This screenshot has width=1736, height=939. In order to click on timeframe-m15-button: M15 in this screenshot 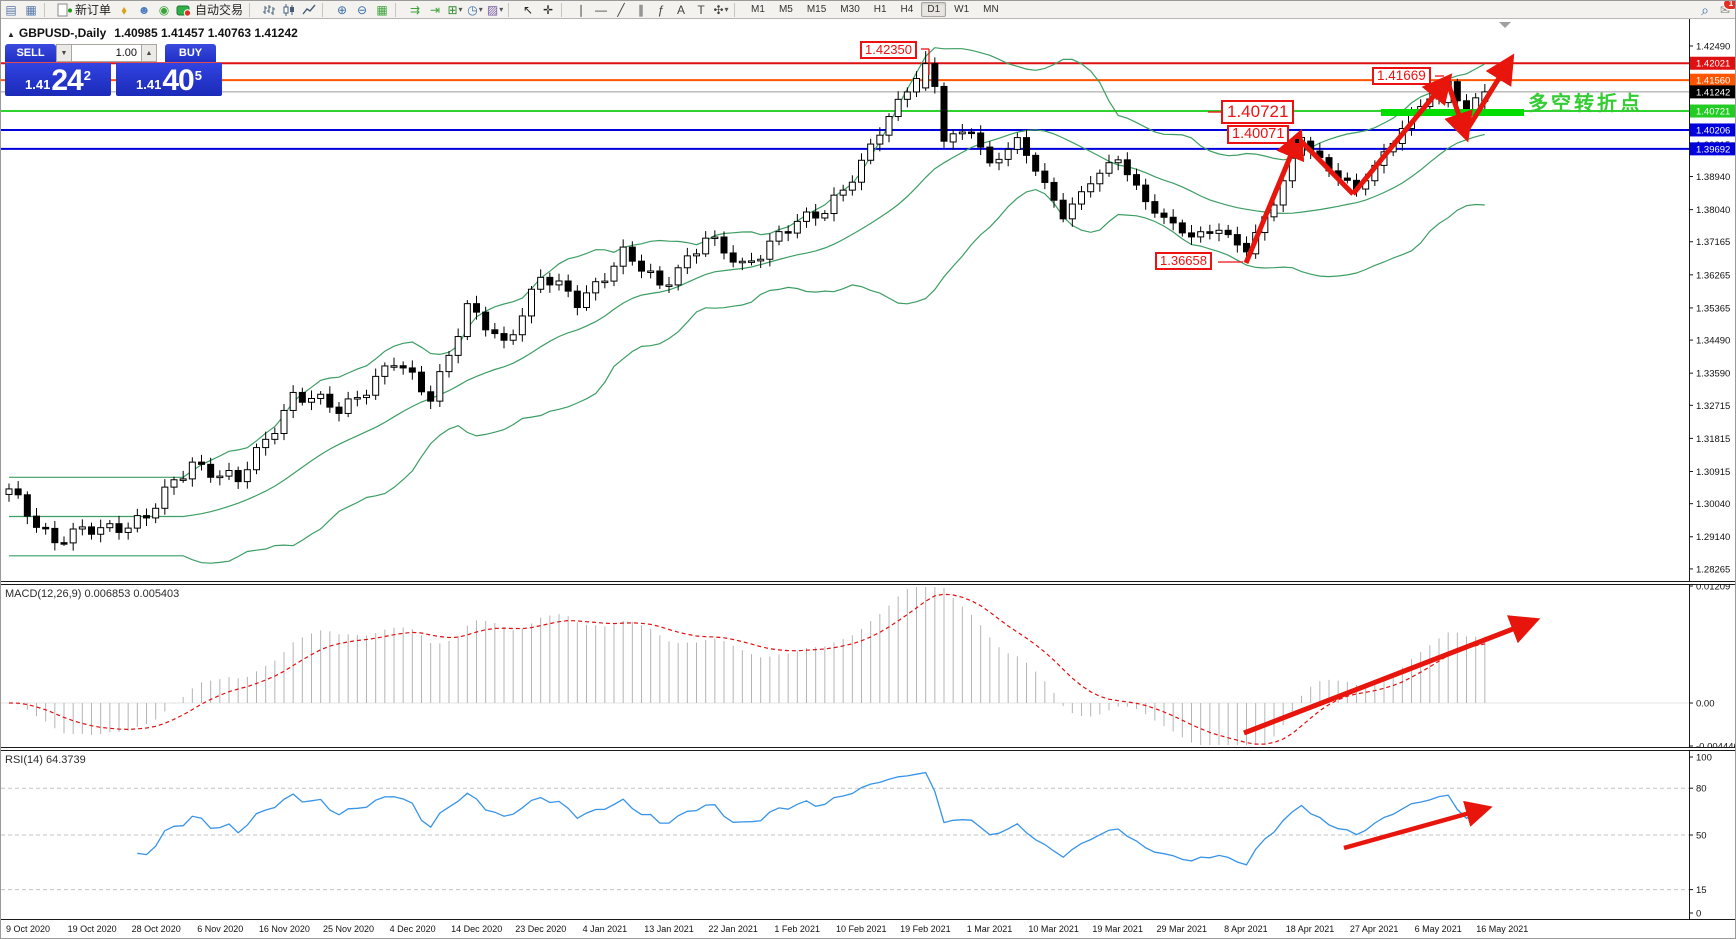, I will do `click(816, 9)`.